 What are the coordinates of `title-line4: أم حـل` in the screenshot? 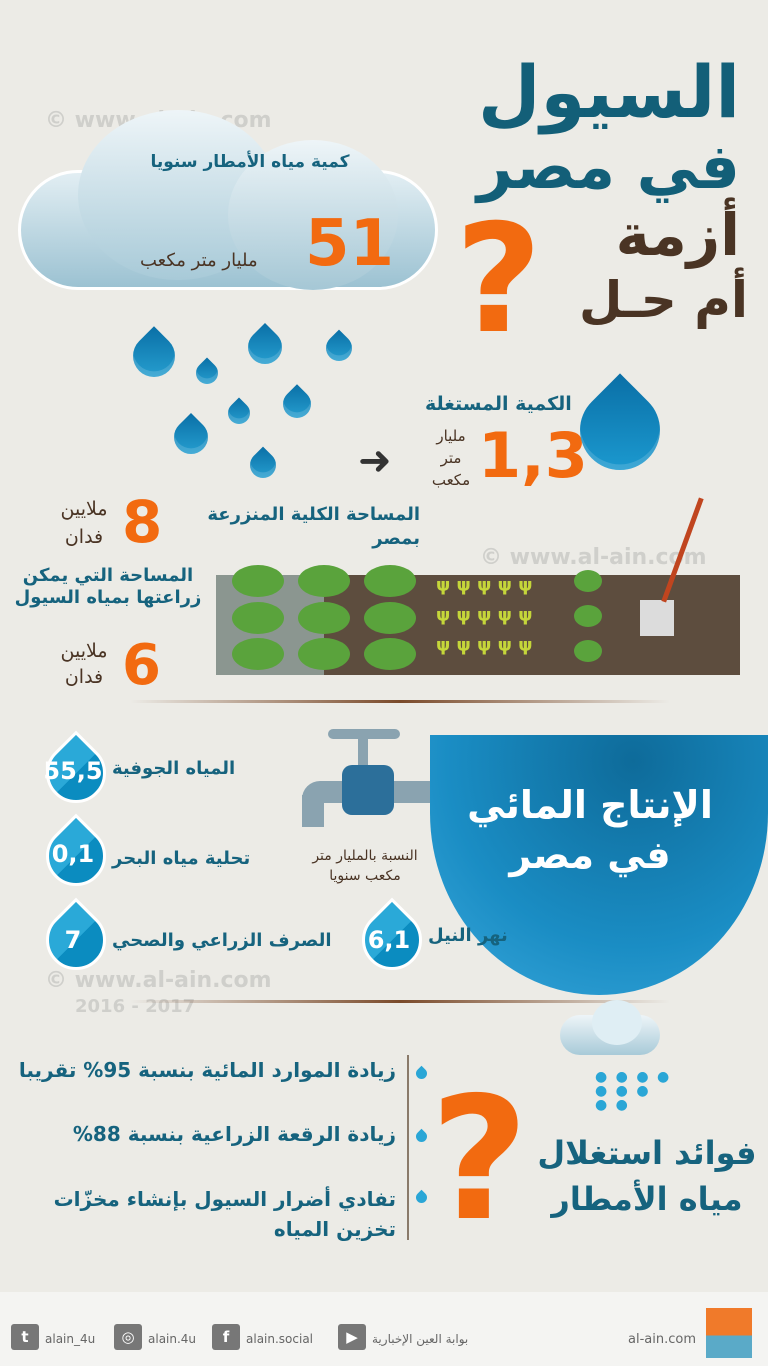 It's located at (663, 300).